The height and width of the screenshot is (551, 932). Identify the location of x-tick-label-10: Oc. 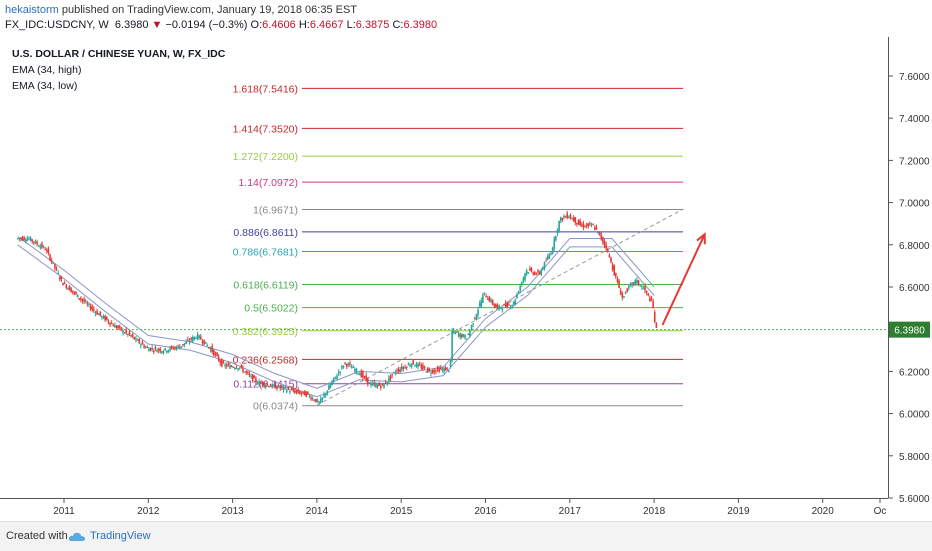
(880, 511).